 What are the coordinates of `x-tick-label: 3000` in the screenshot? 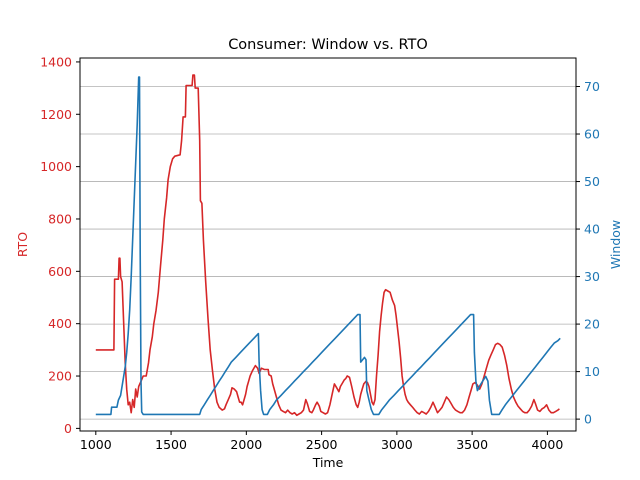 It's located at (397, 444).